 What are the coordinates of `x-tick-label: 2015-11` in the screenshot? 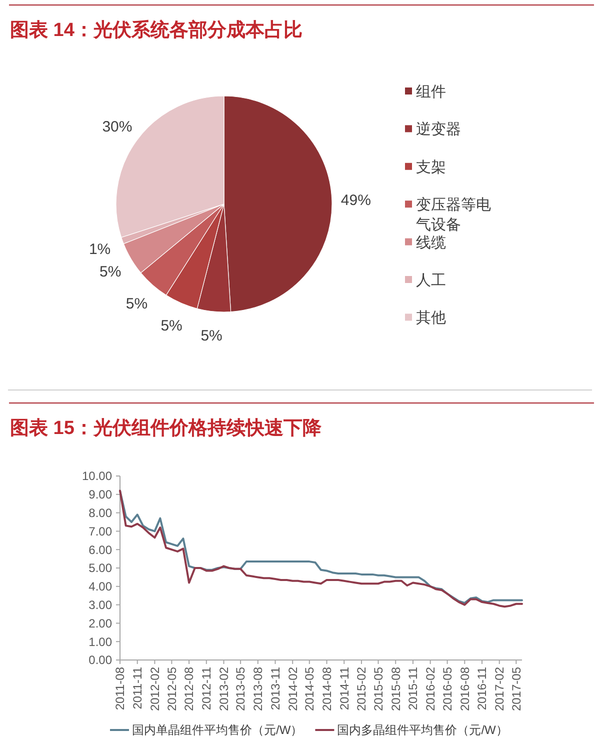 It's located at (413, 688).